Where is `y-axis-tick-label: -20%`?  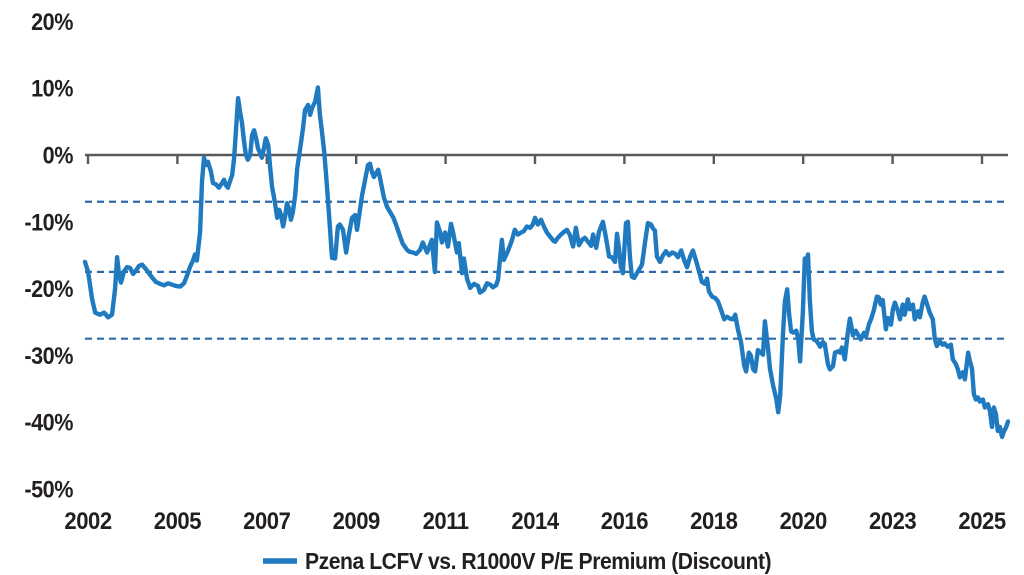
y-axis-tick-label: -20% is located at coordinates (48, 288).